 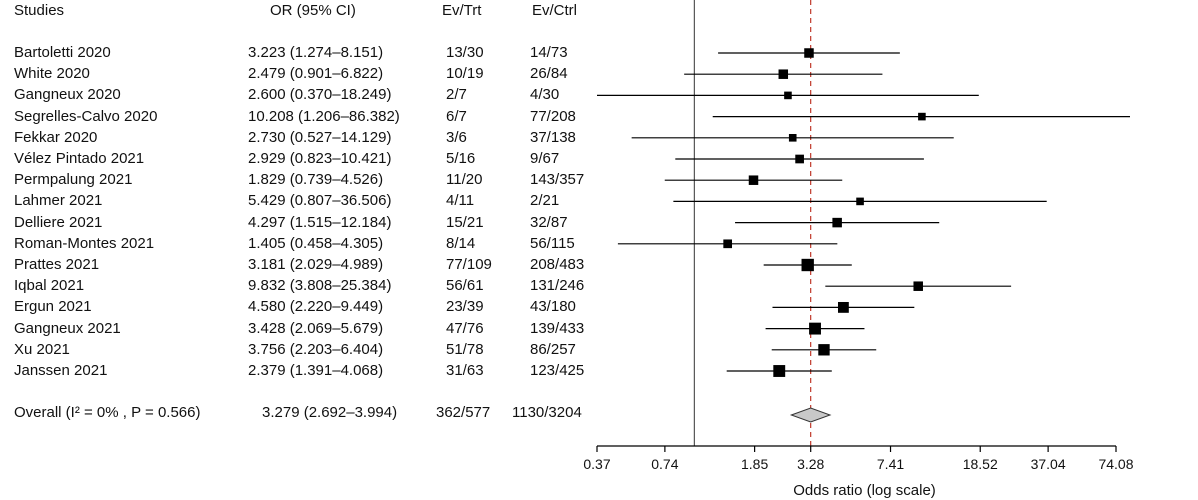 What do you see at coordinates (464, 180) in the screenshot?
I see `row-ev-trt: 11/20` at bounding box center [464, 180].